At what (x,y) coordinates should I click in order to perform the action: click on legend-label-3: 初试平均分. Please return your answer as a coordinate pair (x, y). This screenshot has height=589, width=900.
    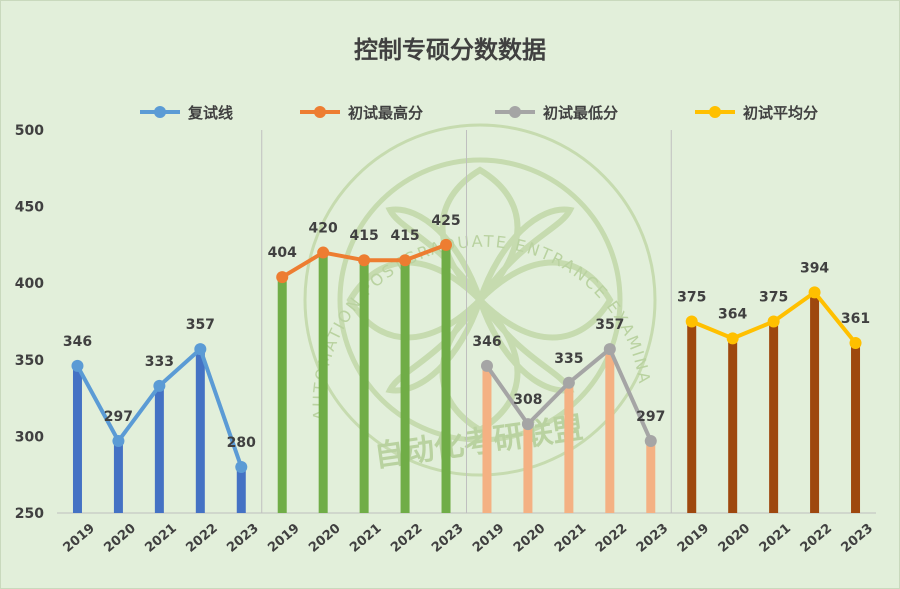
    Looking at the image, I should click on (780, 113).